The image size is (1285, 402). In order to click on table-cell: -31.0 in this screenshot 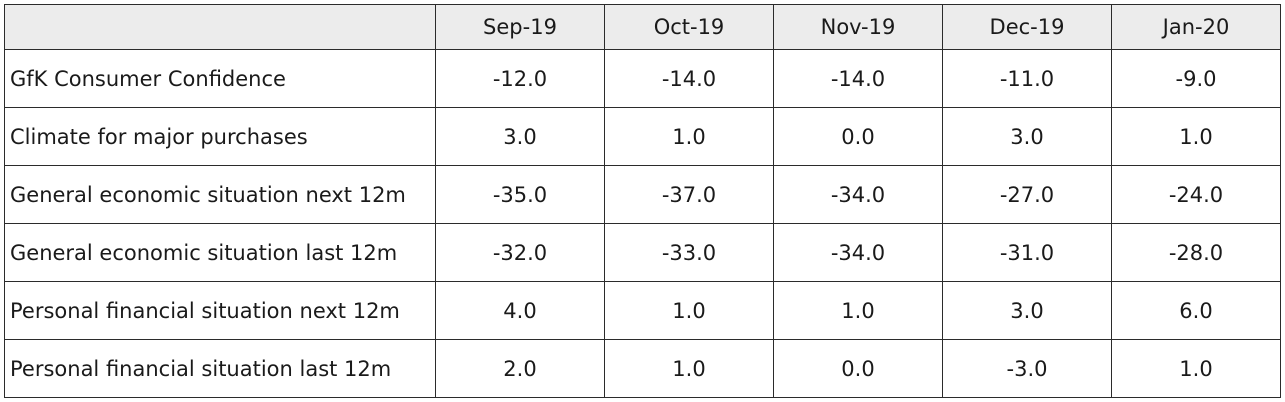, I will do `click(1027, 252)`.